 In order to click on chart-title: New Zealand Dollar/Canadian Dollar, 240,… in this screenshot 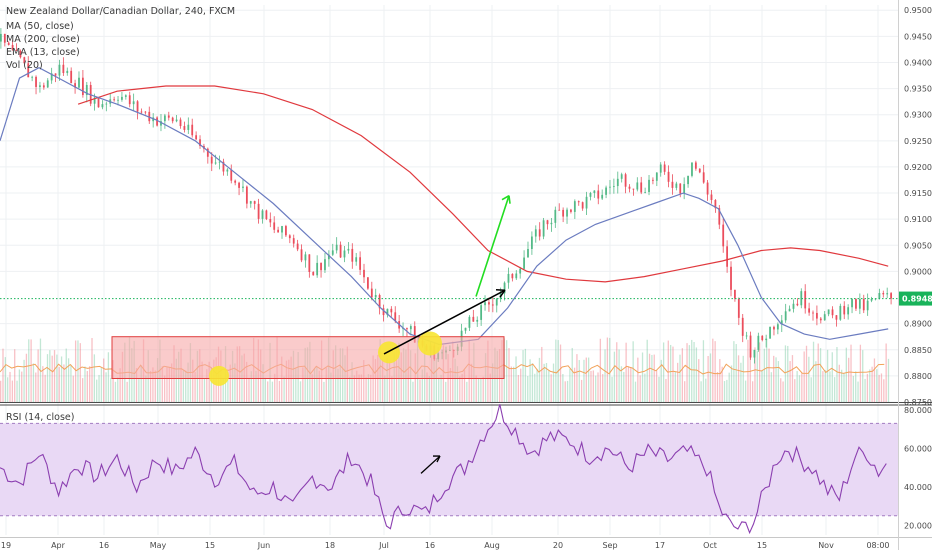, I will do `click(120, 11)`.